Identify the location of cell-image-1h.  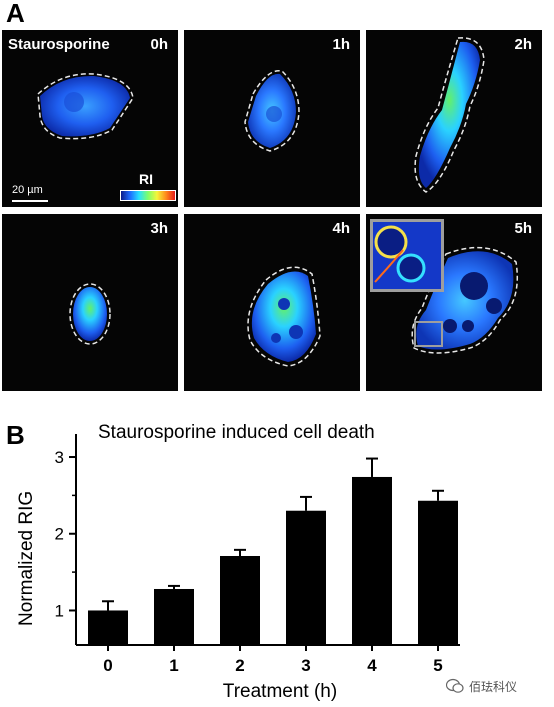
(272, 110).